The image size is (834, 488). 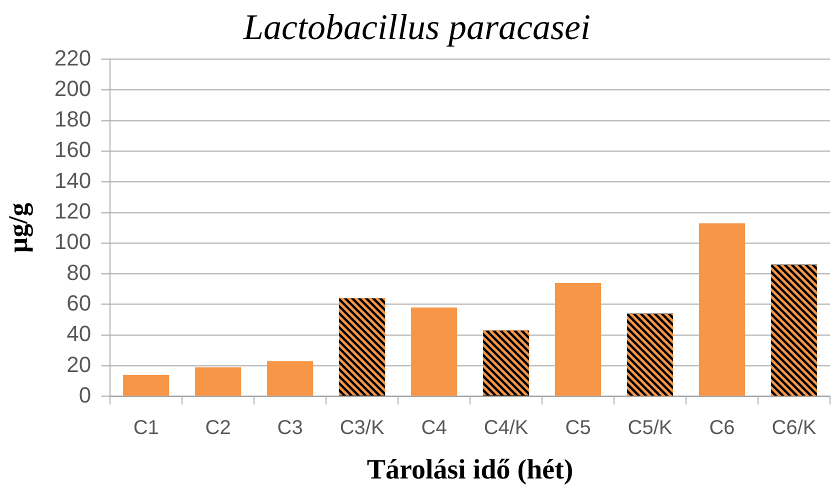 What do you see at coordinates (506, 427) in the screenshot?
I see `x-tick-label: C4/K` at bounding box center [506, 427].